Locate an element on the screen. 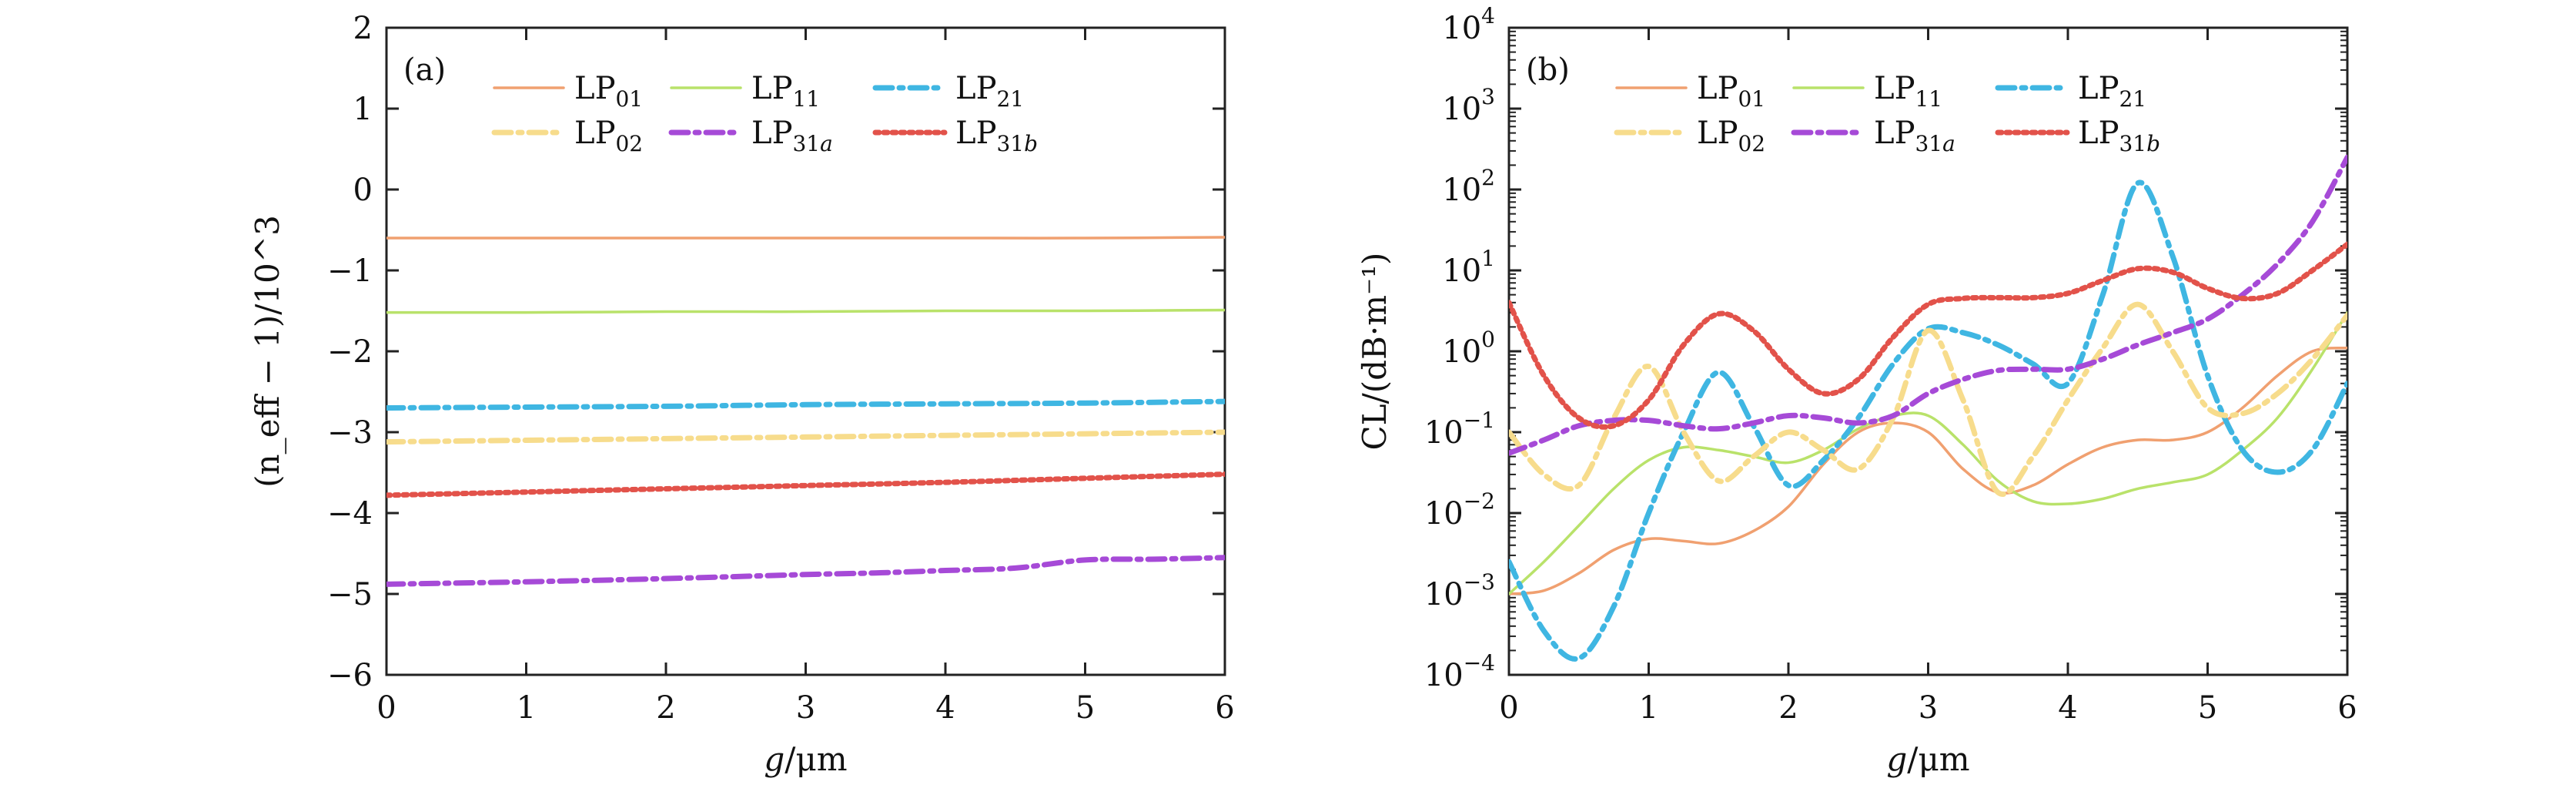 Image resolution: width=2576 pixels, height=785 pixels. series-layer is located at coordinates (806, 411).